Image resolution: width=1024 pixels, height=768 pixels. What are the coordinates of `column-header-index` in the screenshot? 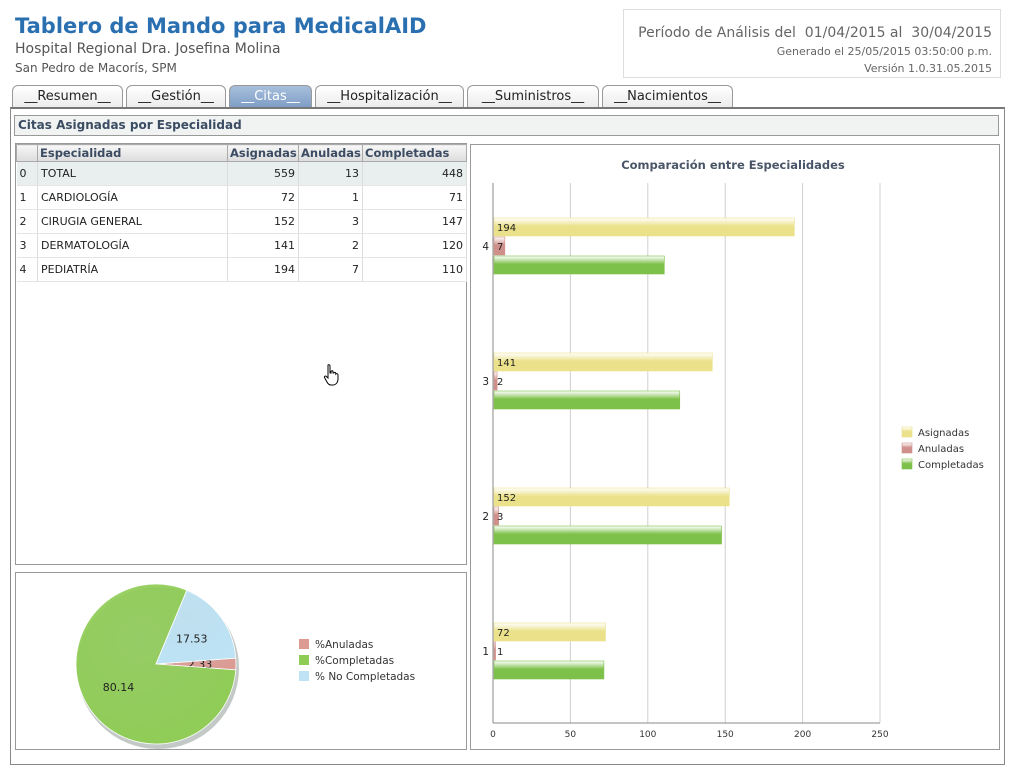 It's located at (27, 153).